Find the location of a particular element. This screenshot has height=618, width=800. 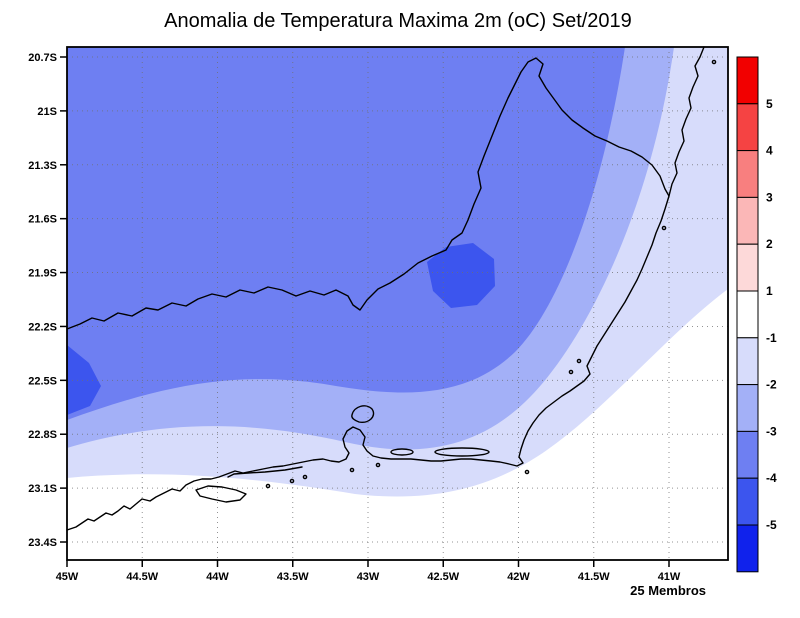

island-ilha-grande is located at coordinates (221, 494).